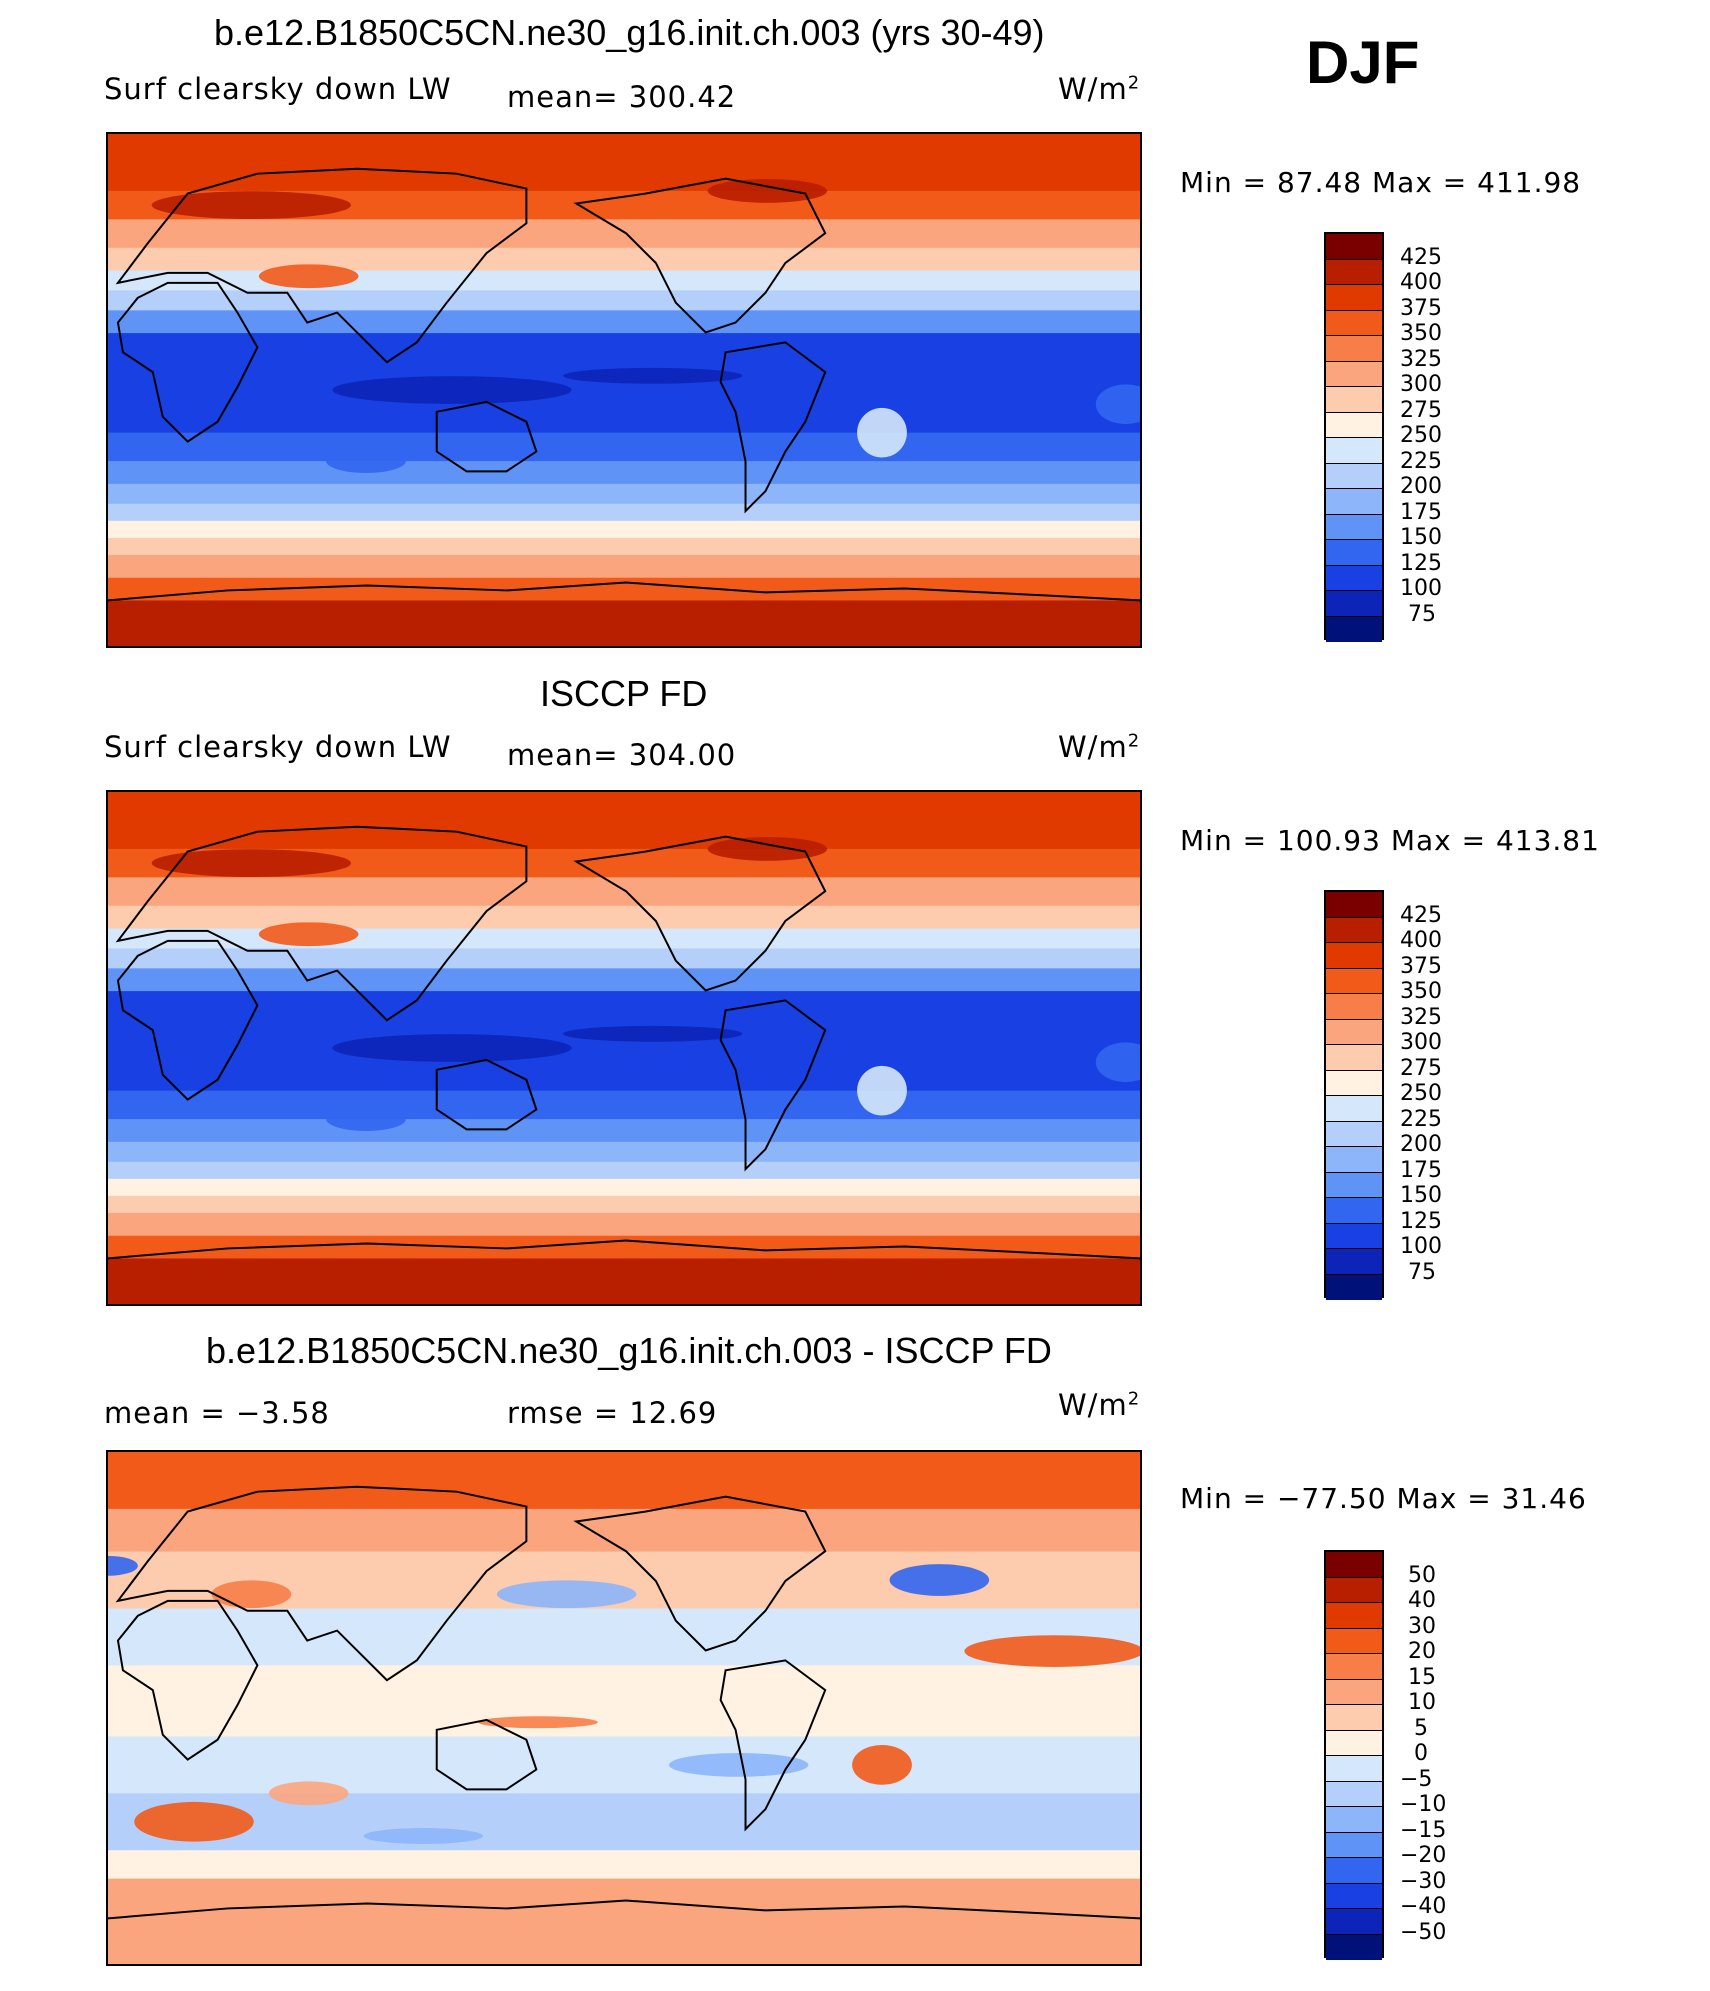 The image size is (1710, 1991). I want to click on panel-3-mean: mean = −3.58, so click(217, 1413).